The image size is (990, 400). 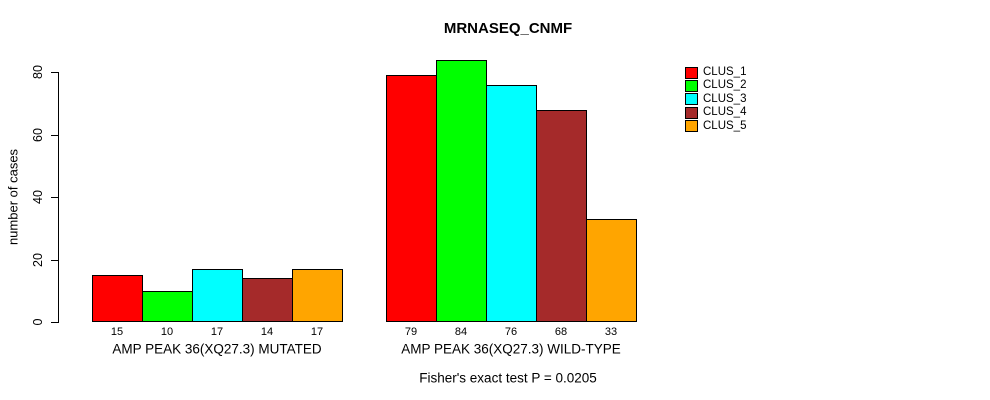 I want to click on y-axis-tick-label: 60, so click(x=38, y=134).